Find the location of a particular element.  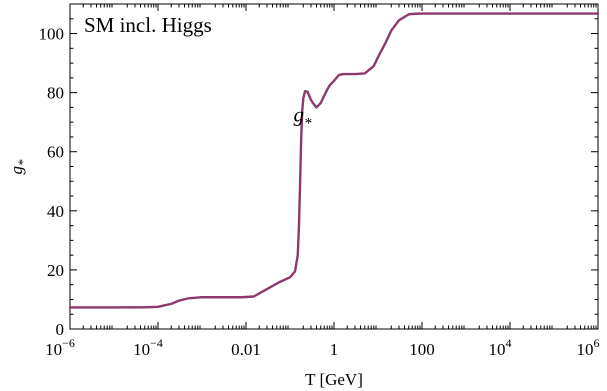

y-axis-label: g* is located at coordinates (18, 167).